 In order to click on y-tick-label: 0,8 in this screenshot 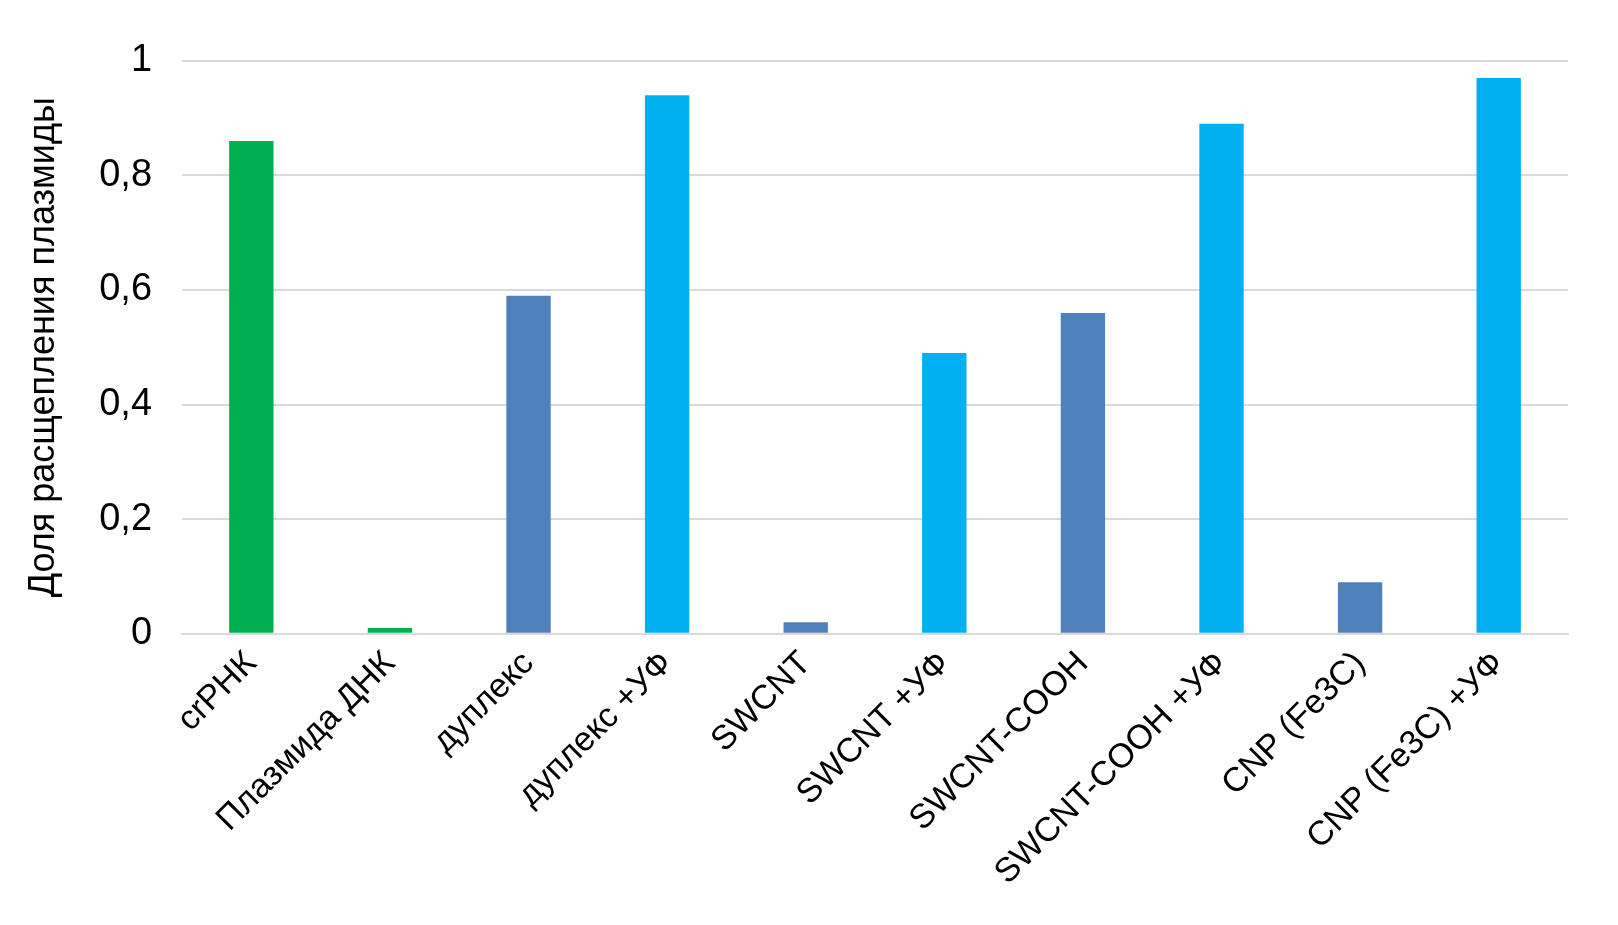, I will do `click(126, 172)`.